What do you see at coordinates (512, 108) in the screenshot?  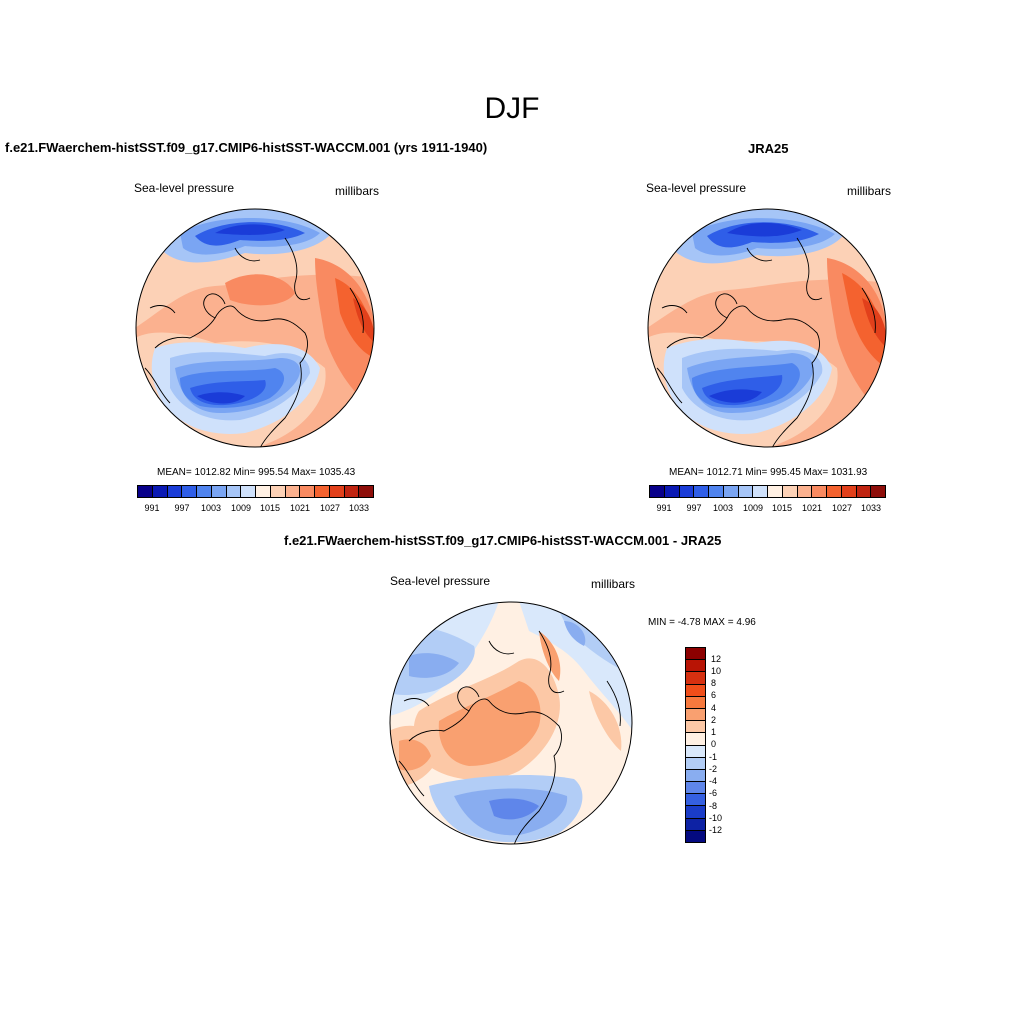 I see `figure-title: DJF` at bounding box center [512, 108].